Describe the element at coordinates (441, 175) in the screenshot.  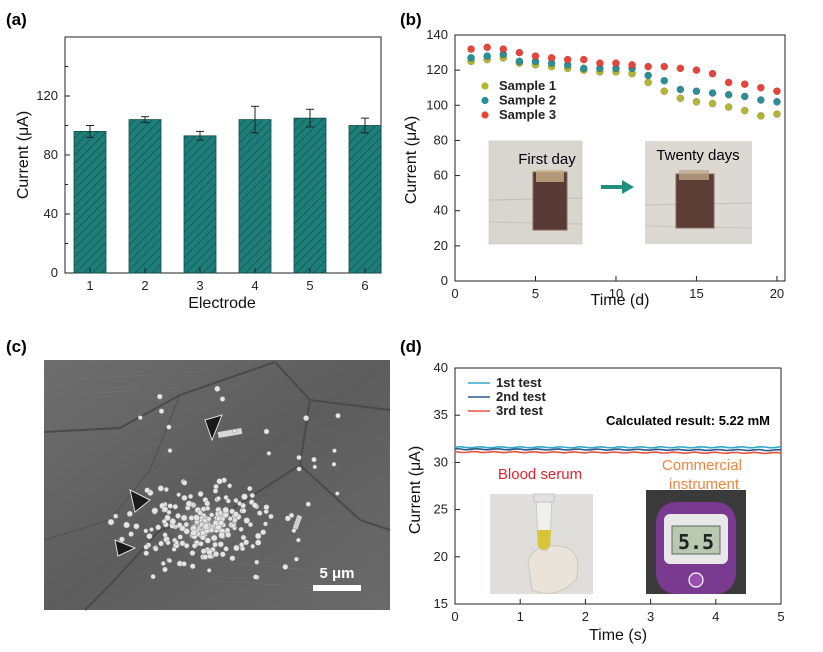
I see `y-tick-label: 60` at that location.